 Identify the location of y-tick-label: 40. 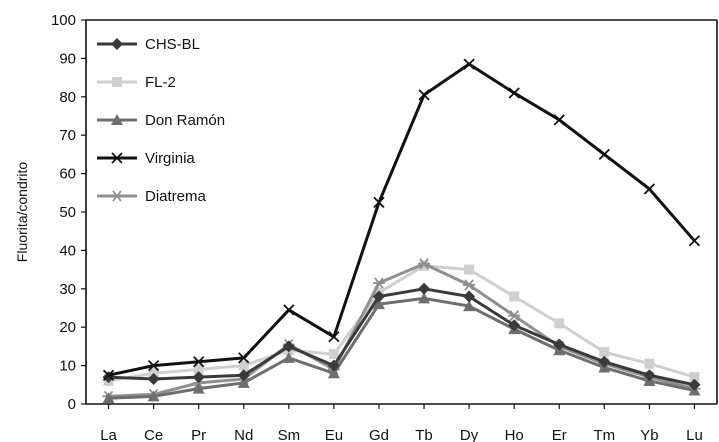
(67, 250).